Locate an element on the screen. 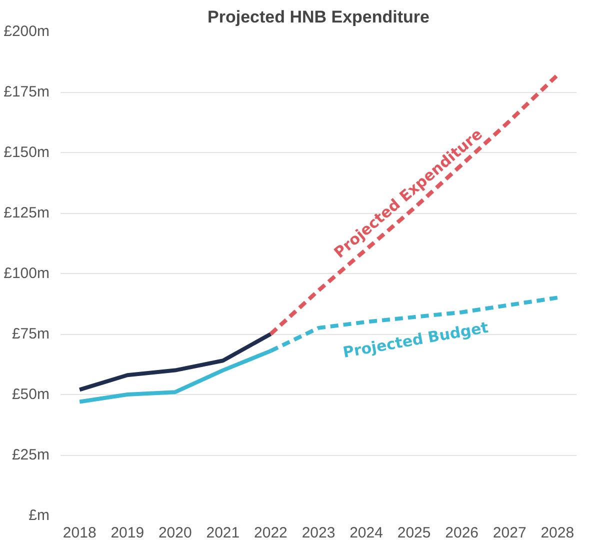 The image size is (596, 540). y-tick-label: £125m is located at coordinates (27, 213).